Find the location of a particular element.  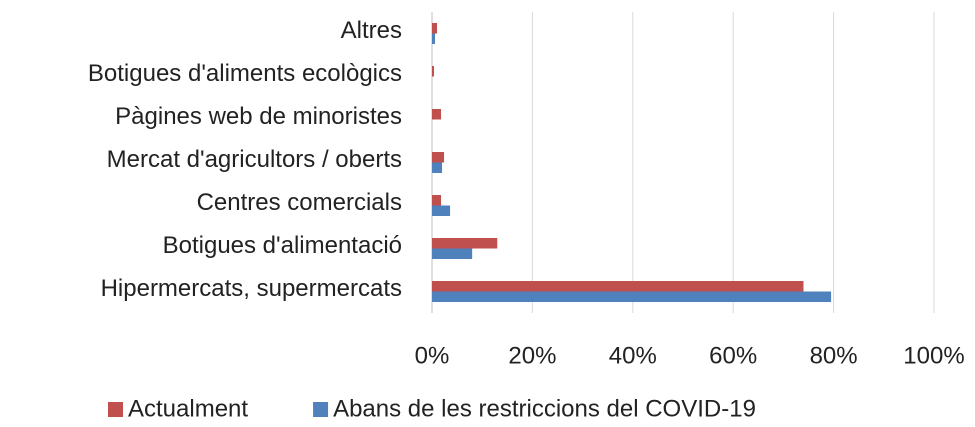

x-tick-label: 100% is located at coordinates (933, 355).